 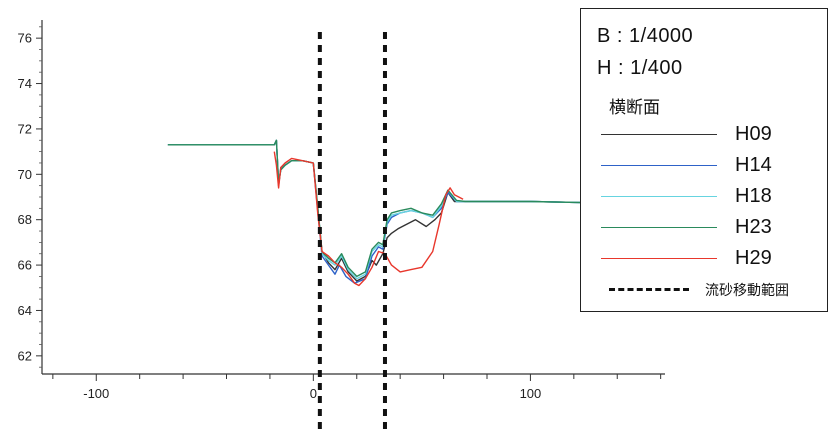 What do you see at coordinates (313, 393) in the screenshot?
I see `x-tick-label: 0` at bounding box center [313, 393].